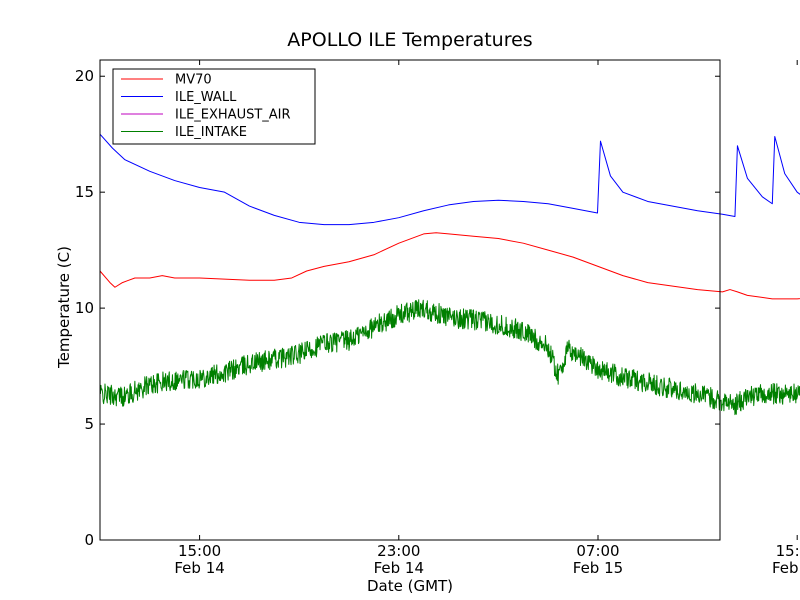 The width and height of the screenshot is (800, 600). I want to click on legend-label: MV70, so click(193, 80).